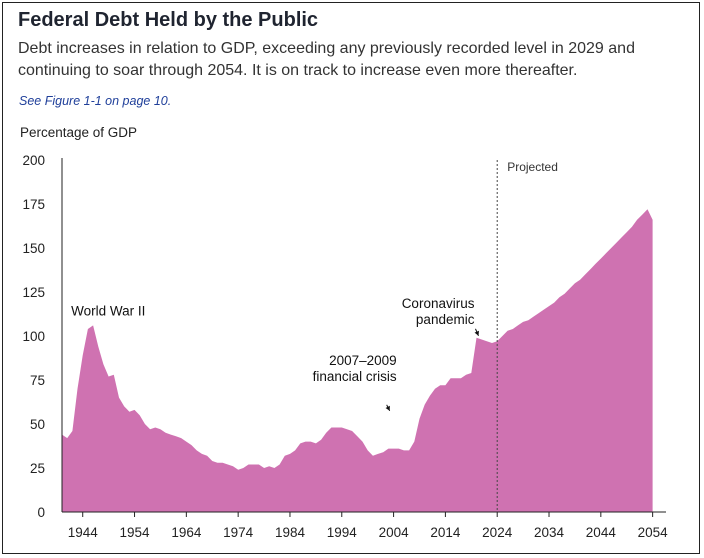 This screenshot has width=704, height=558. I want to click on x-tick-label: 1954, so click(135, 532).